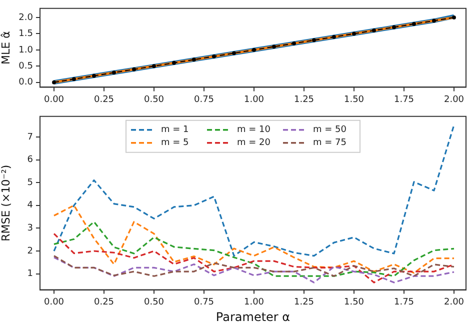  Describe the element at coordinates (30, 137) in the screenshot. I see `y-tick-label: 7` at that location.